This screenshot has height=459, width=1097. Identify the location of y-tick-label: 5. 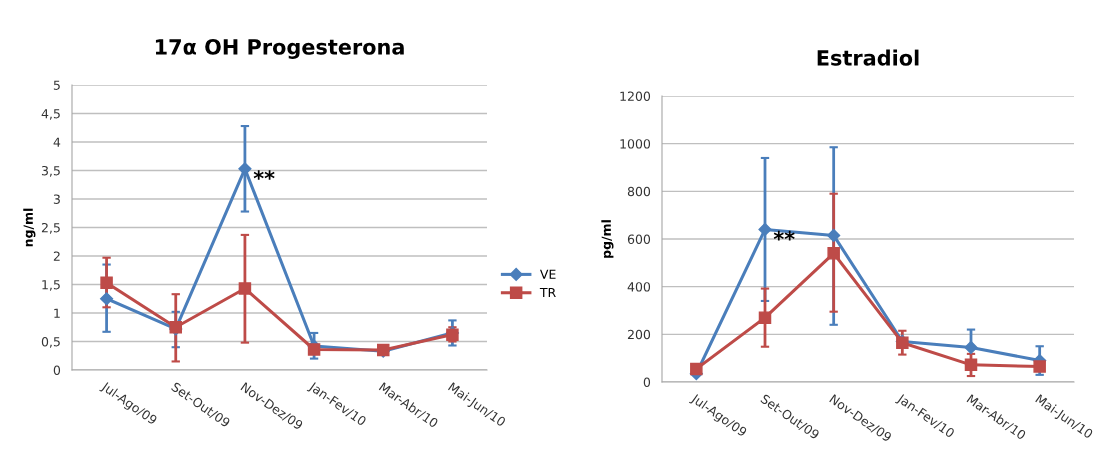
(56, 85).